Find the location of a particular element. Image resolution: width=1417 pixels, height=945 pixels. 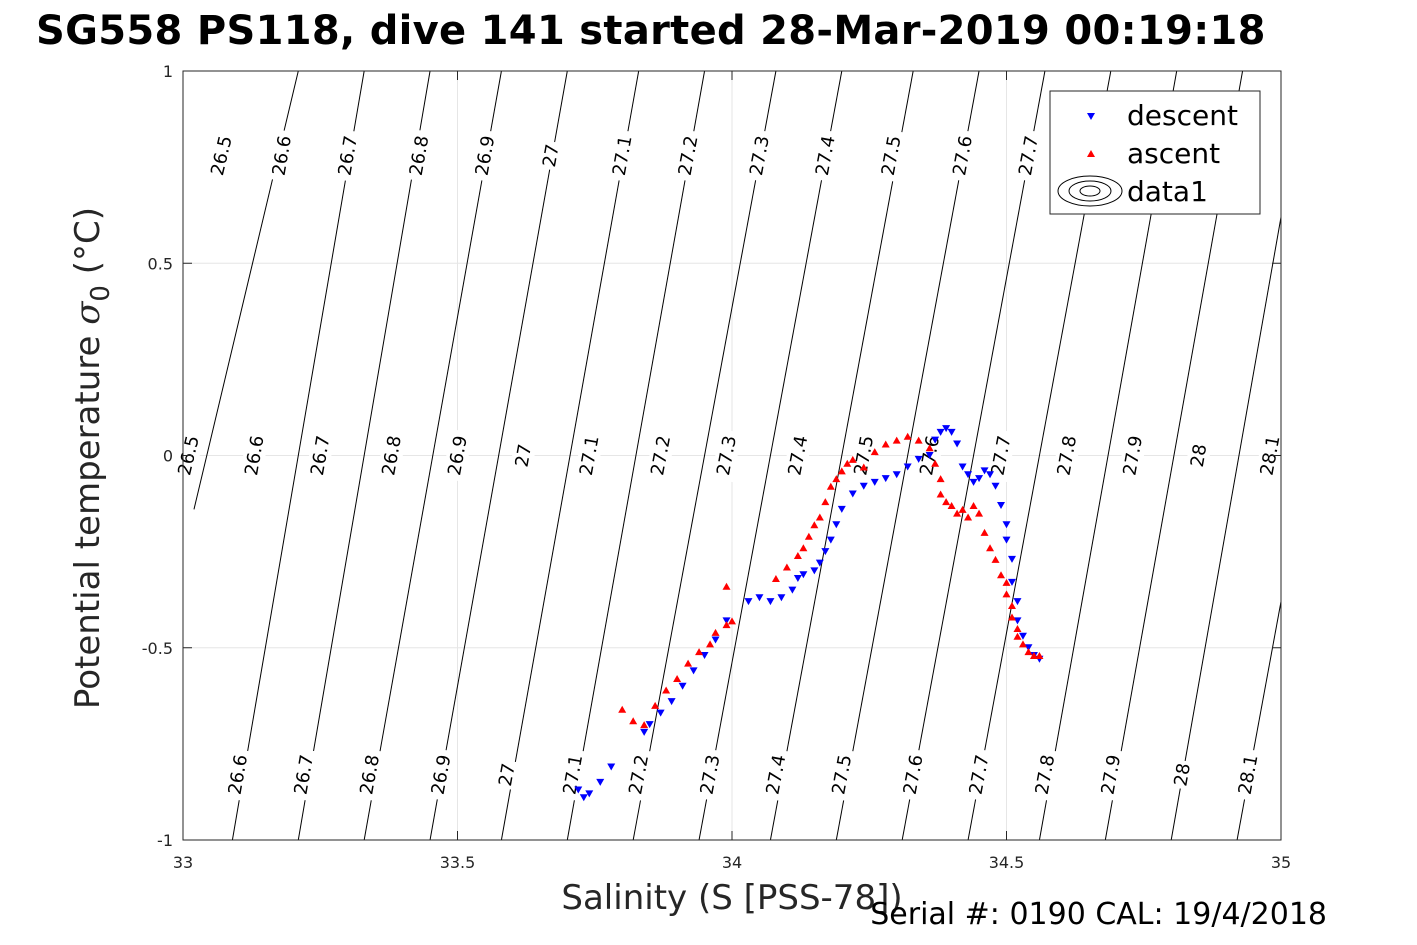

x-axis-label: Salinity (S [PSS-78]) is located at coordinates (732, 898).